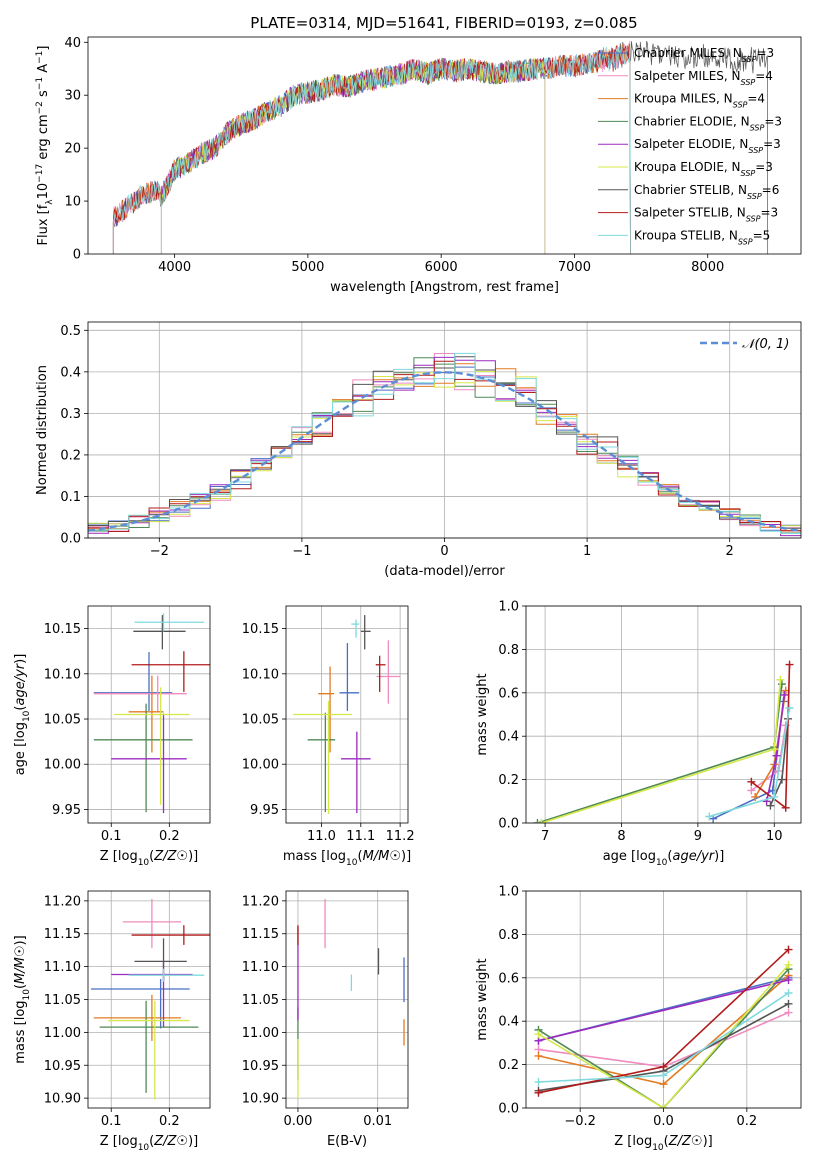 The image size is (819, 1170). What do you see at coordinates (45, 146) in the screenshot?
I see `y-axis-label: Flux [fλ10−17 erg cm−2 s−1 A−1]` at bounding box center [45, 146].